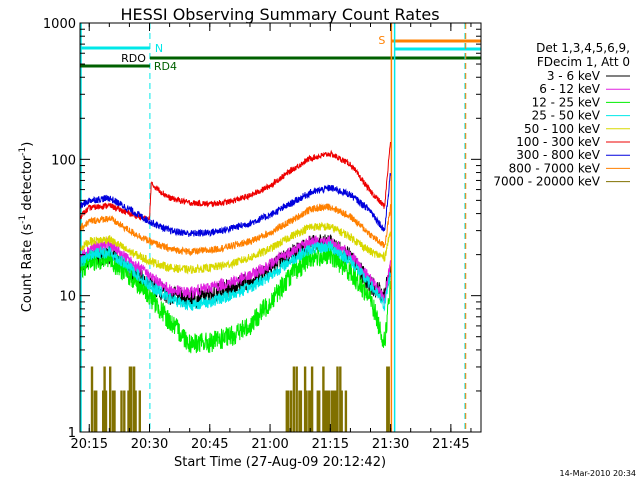 This screenshot has width=640, height=480. I want to click on y-tick-label-0: 1, so click(72, 433).